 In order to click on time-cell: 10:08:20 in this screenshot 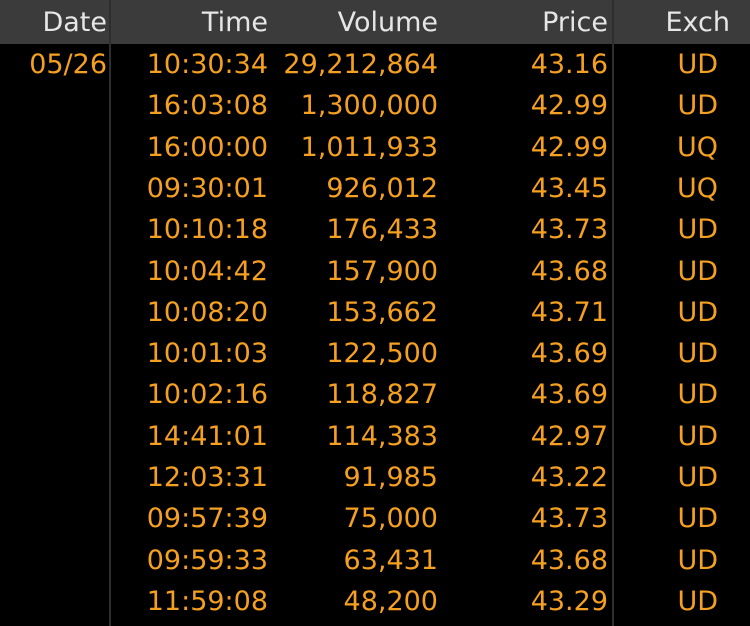, I will do `click(207, 312)`.